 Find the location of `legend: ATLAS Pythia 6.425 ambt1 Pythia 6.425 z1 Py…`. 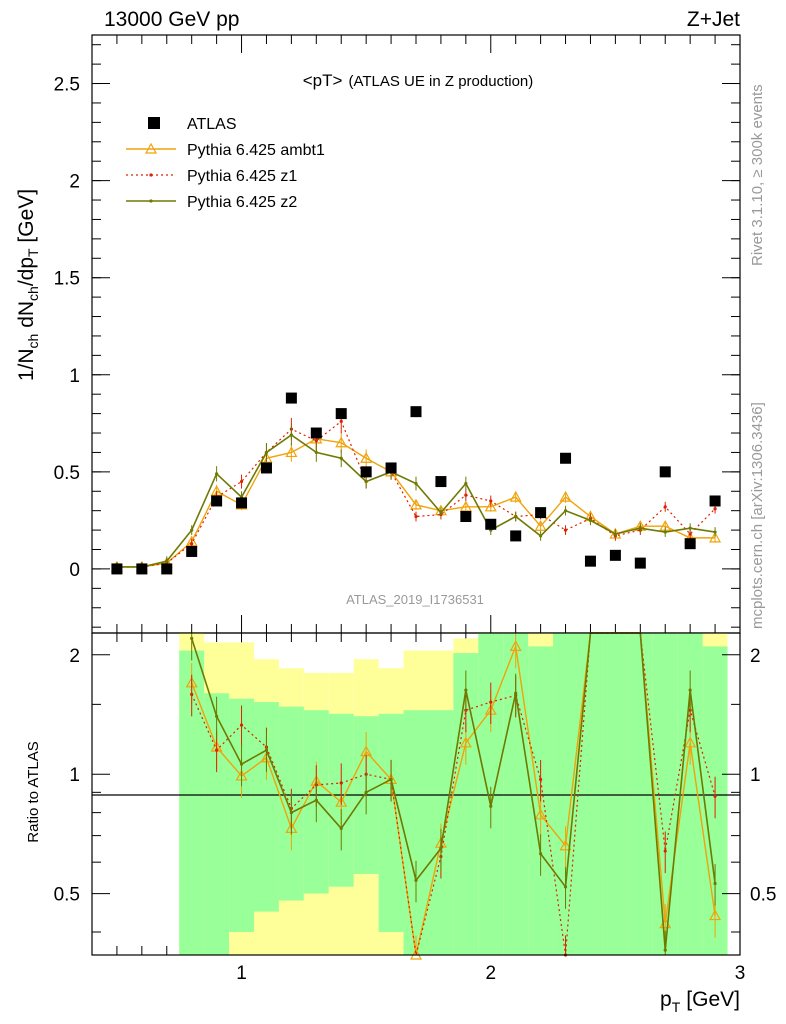

legend: ATLAS Pythia 6.425 ambt1 Pythia 6.425 z1 Py… is located at coordinates (225, 163).